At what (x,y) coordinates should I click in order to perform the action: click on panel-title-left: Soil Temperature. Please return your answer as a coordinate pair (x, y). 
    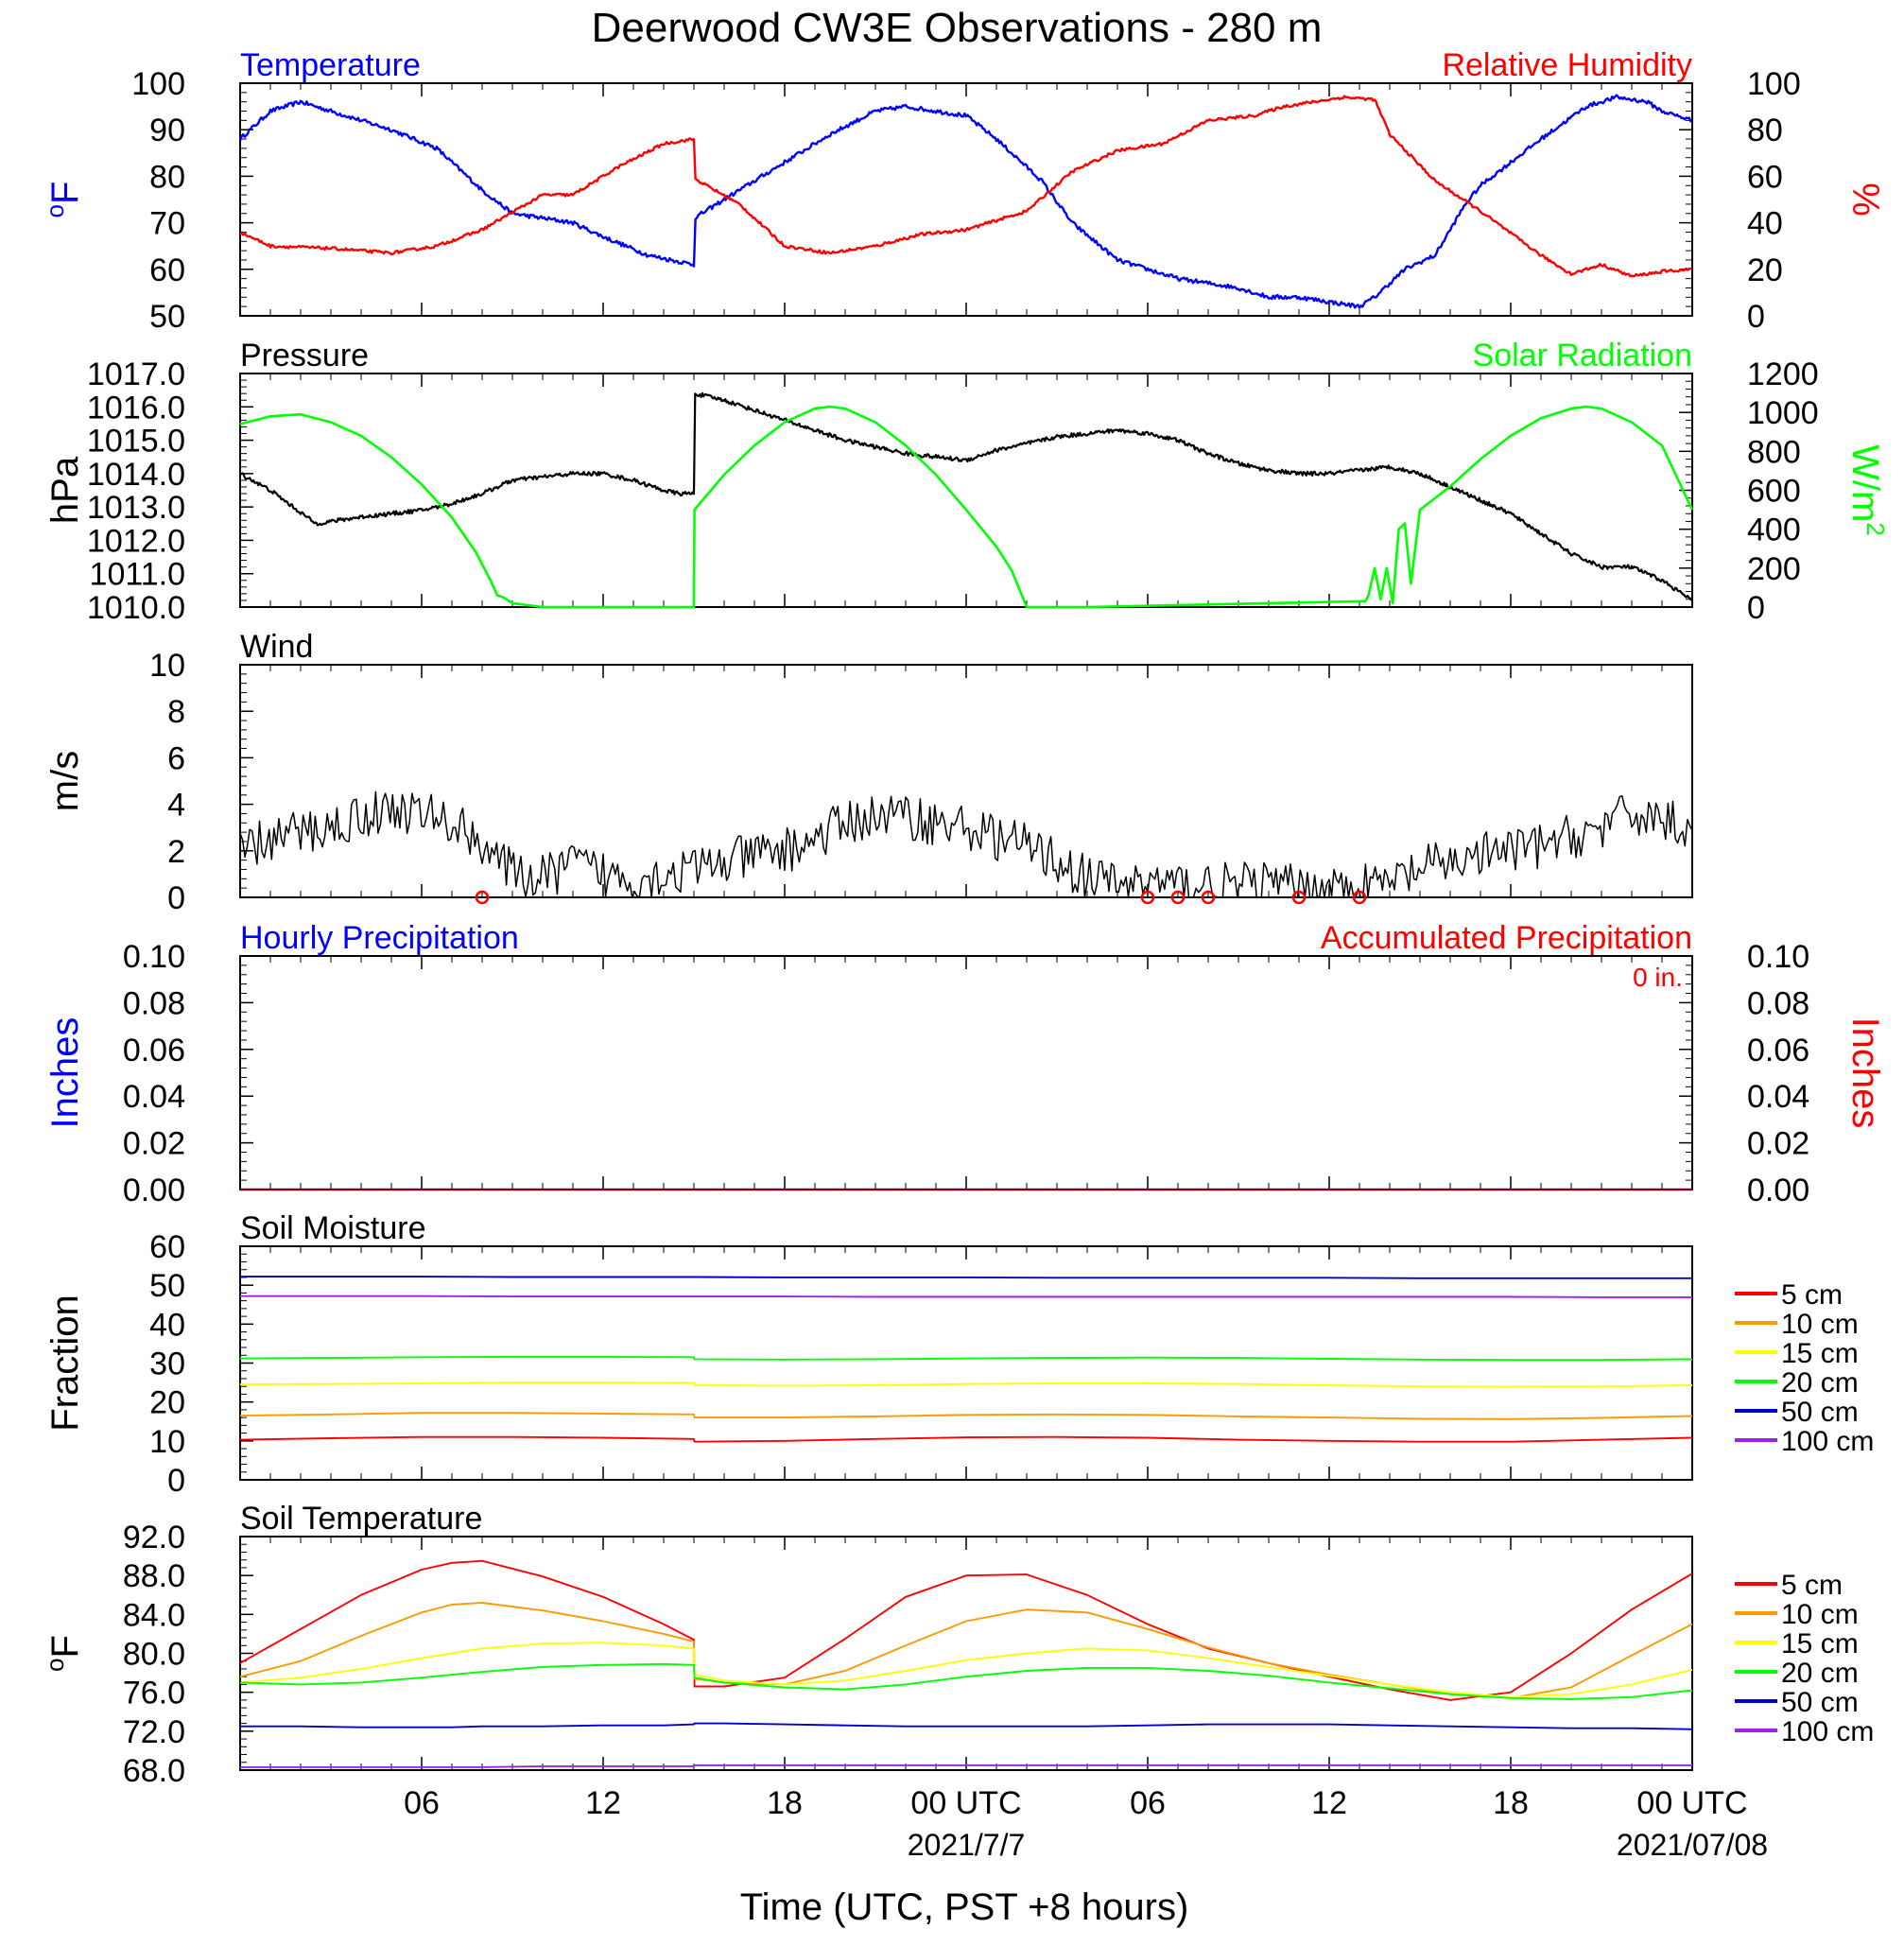
    Looking at the image, I should click on (361, 1519).